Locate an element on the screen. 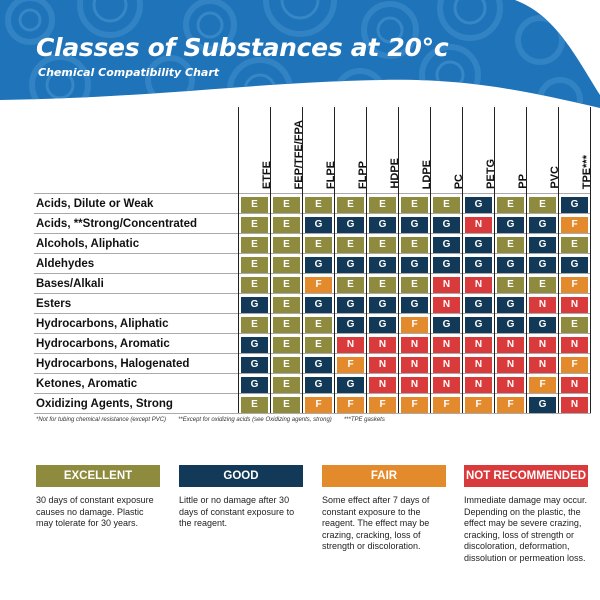  column-header-label: TPE*** is located at coordinates (586, 171).